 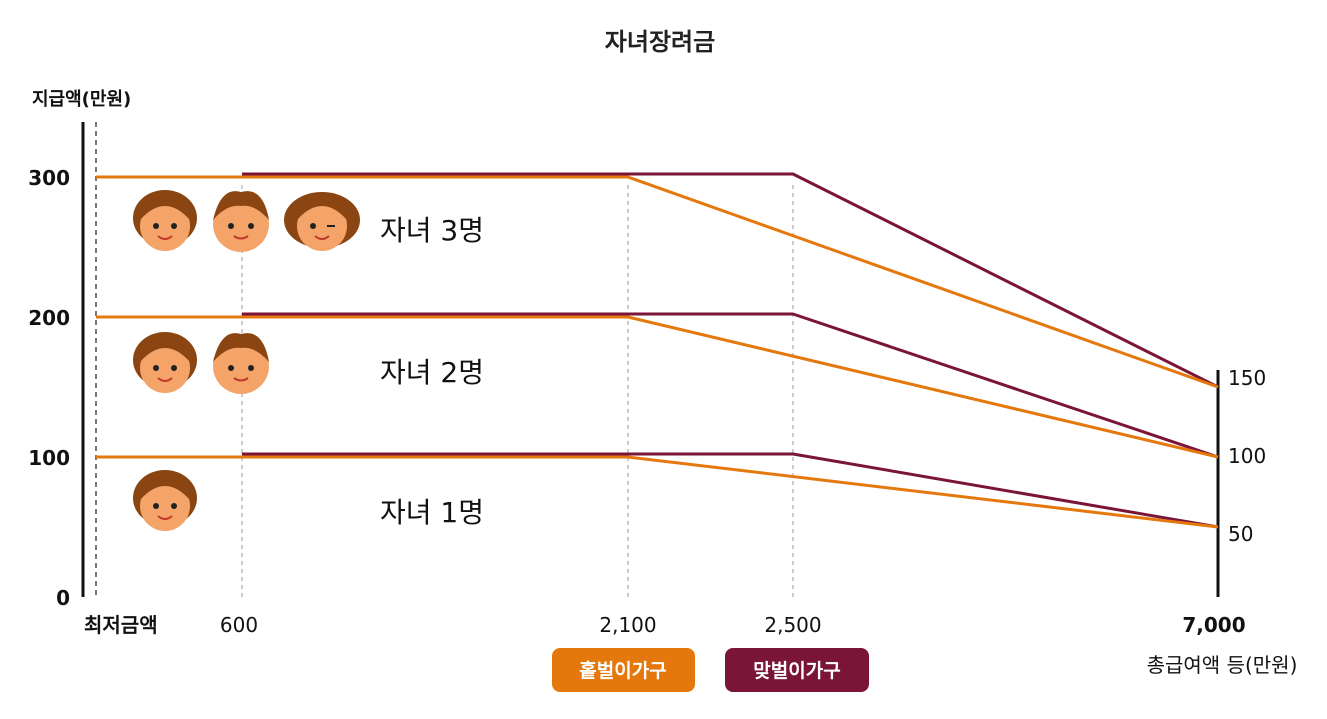 What do you see at coordinates (121, 625) in the screenshot?
I see `x-tick-label: 최저금액` at bounding box center [121, 625].